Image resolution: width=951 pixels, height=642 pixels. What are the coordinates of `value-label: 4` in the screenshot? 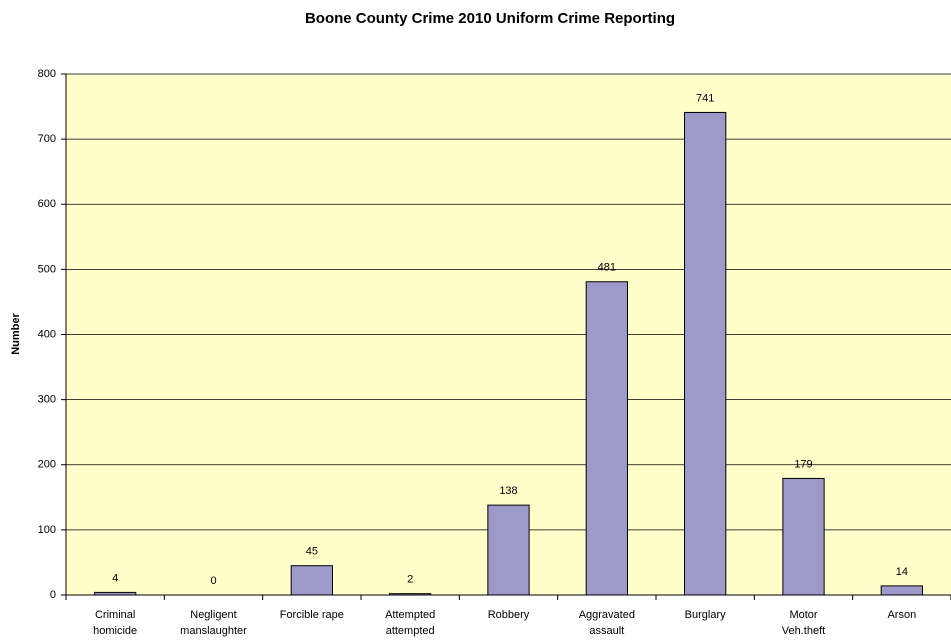 It's located at (115, 578).